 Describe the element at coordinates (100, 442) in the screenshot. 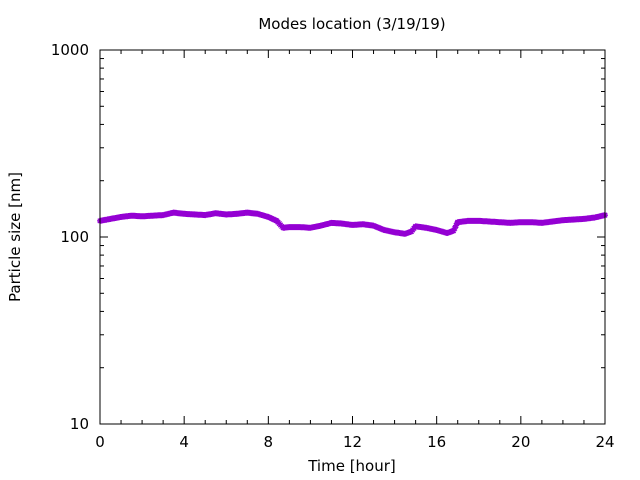

I see `x-tick-label: 0` at that location.